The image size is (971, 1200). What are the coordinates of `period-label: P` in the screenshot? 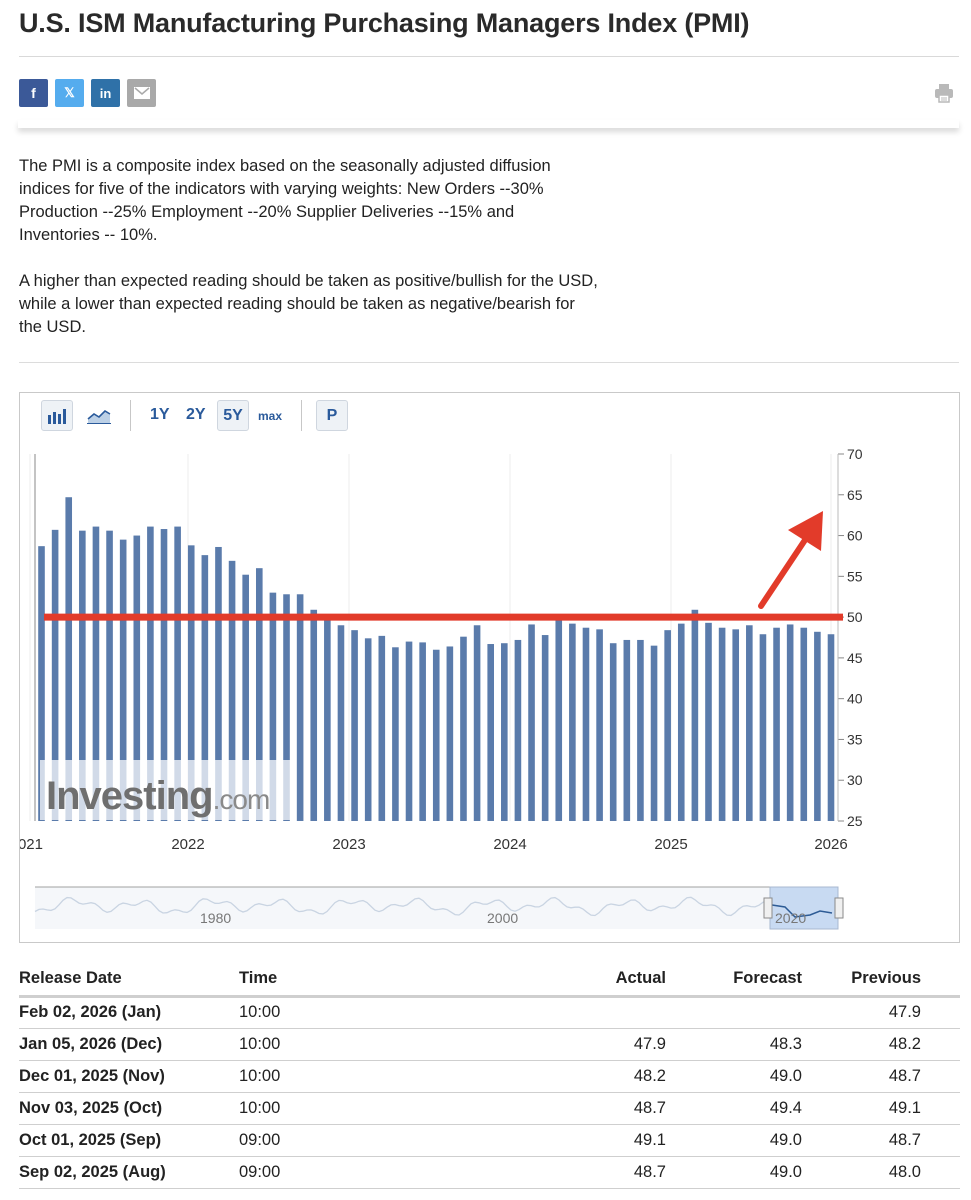 It's located at (332, 415).